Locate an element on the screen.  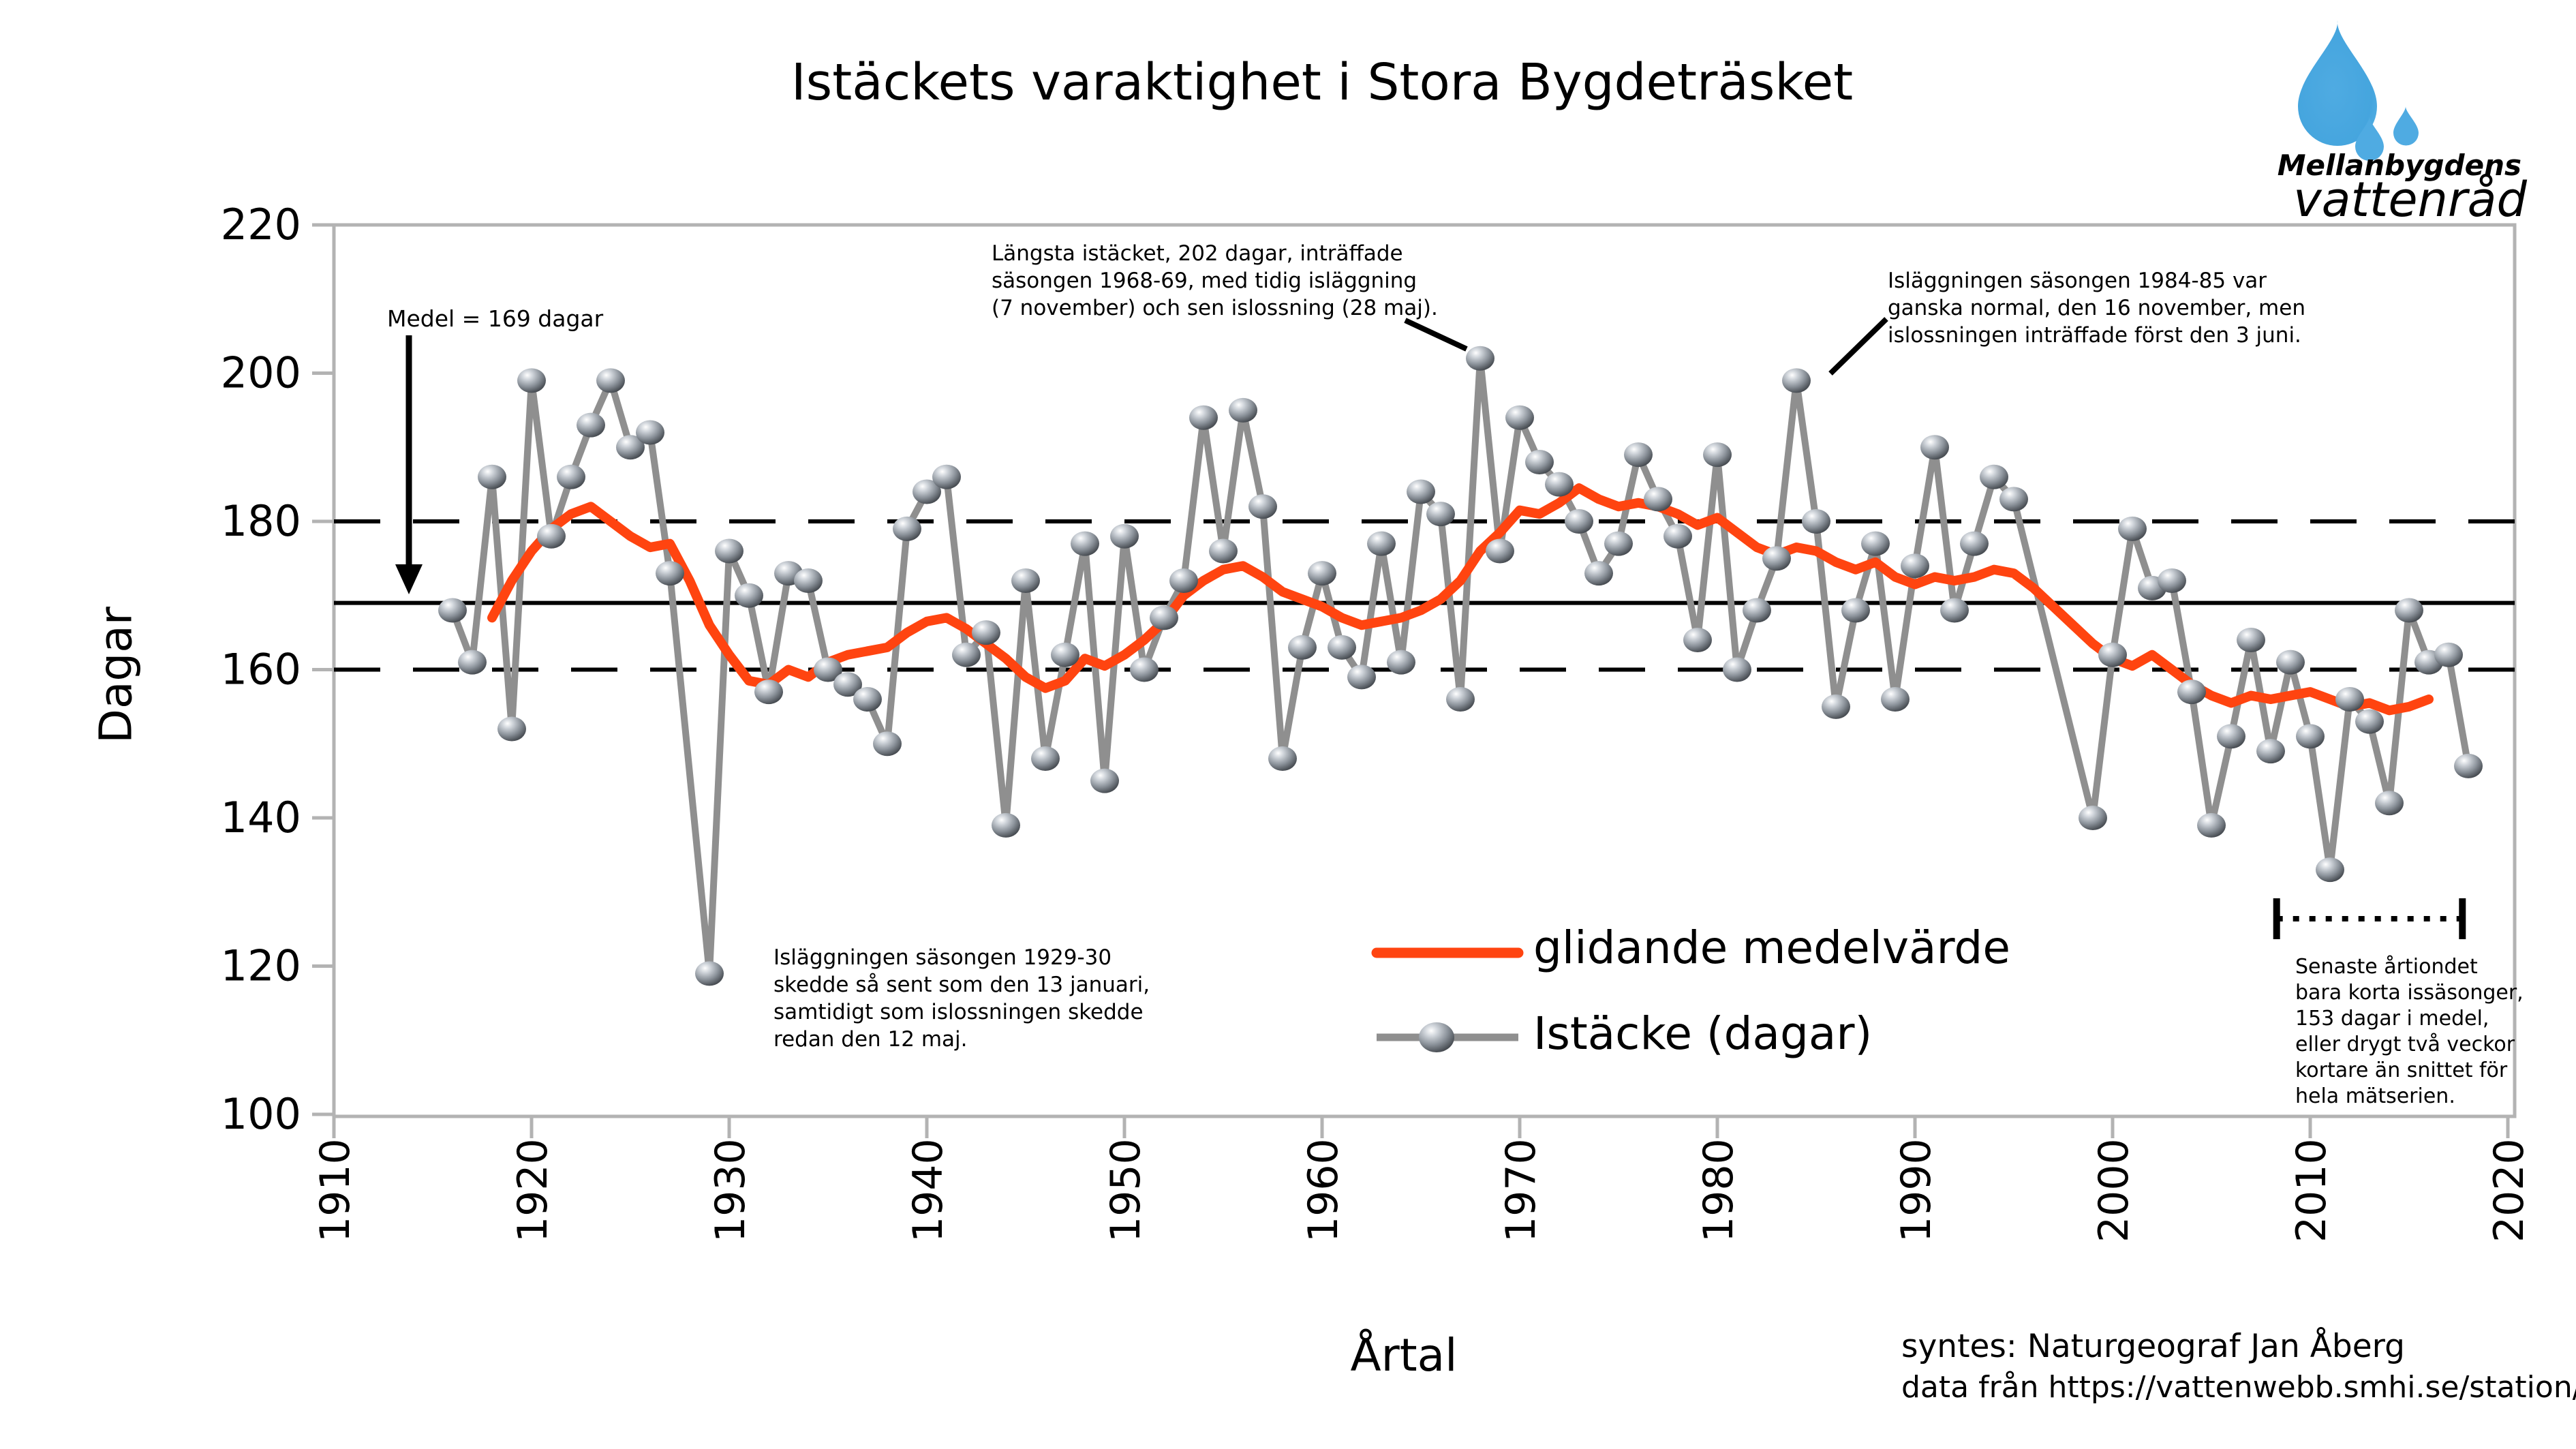
x-tick-label: 1990 is located at coordinates (1916, 1190).